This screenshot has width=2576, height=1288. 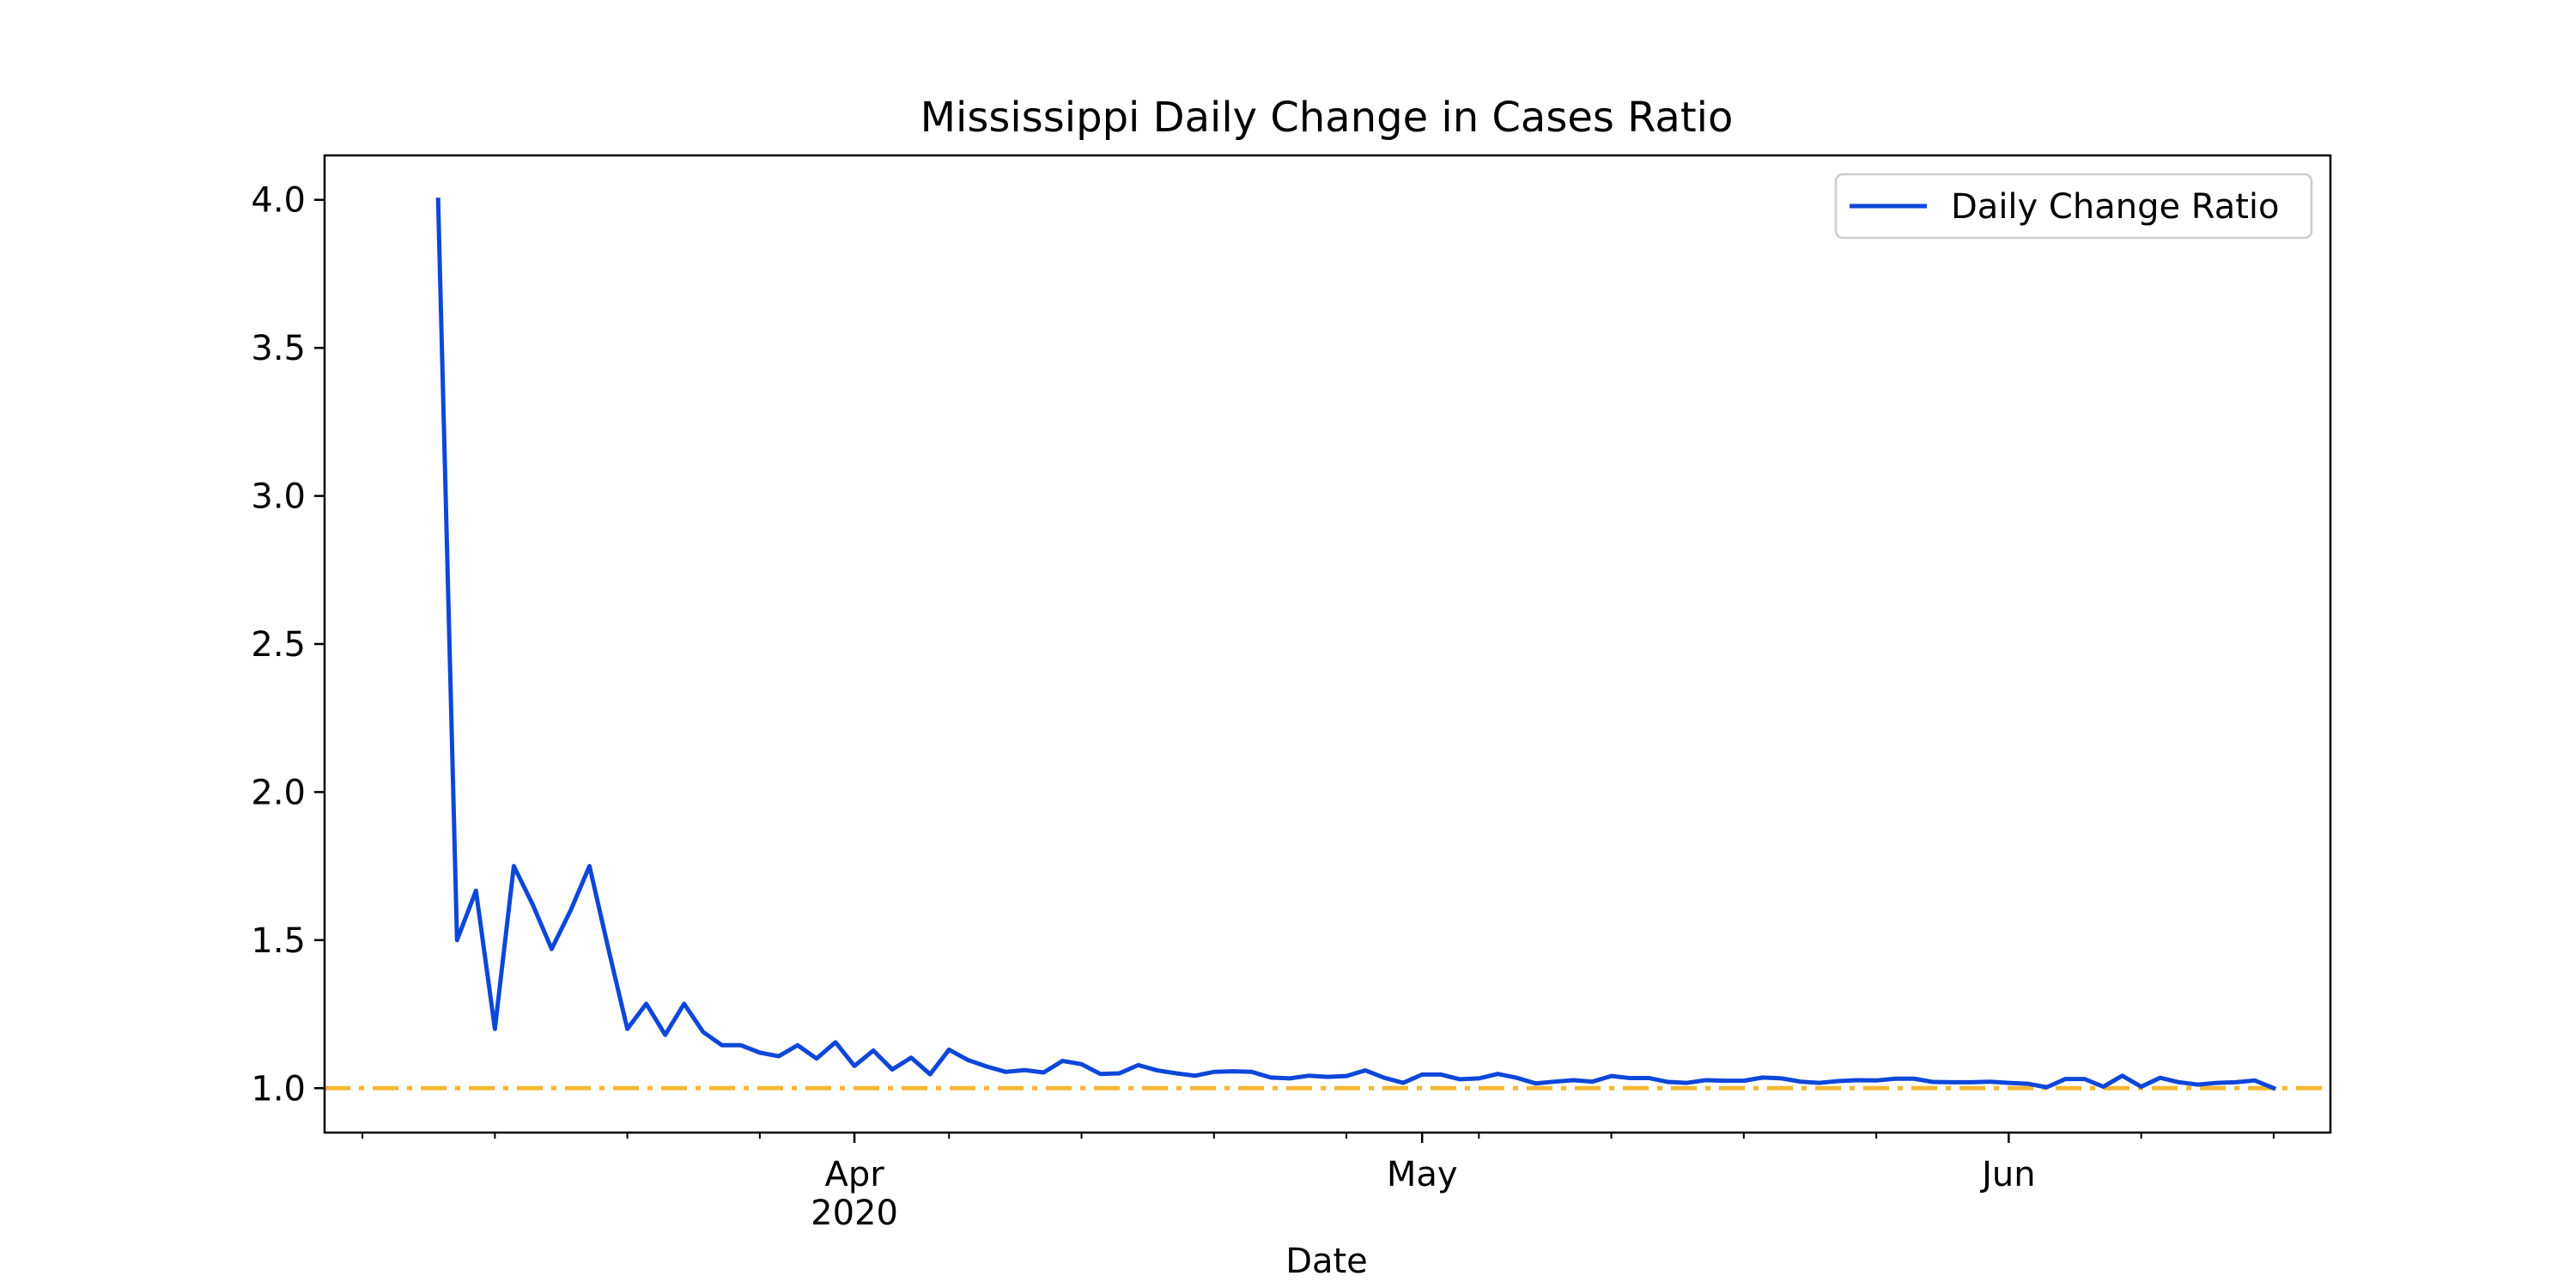 What do you see at coordinates (279, 348) in the screenshot?
I see `y-tick-label: 3.5` at bounding box center [279, 348].